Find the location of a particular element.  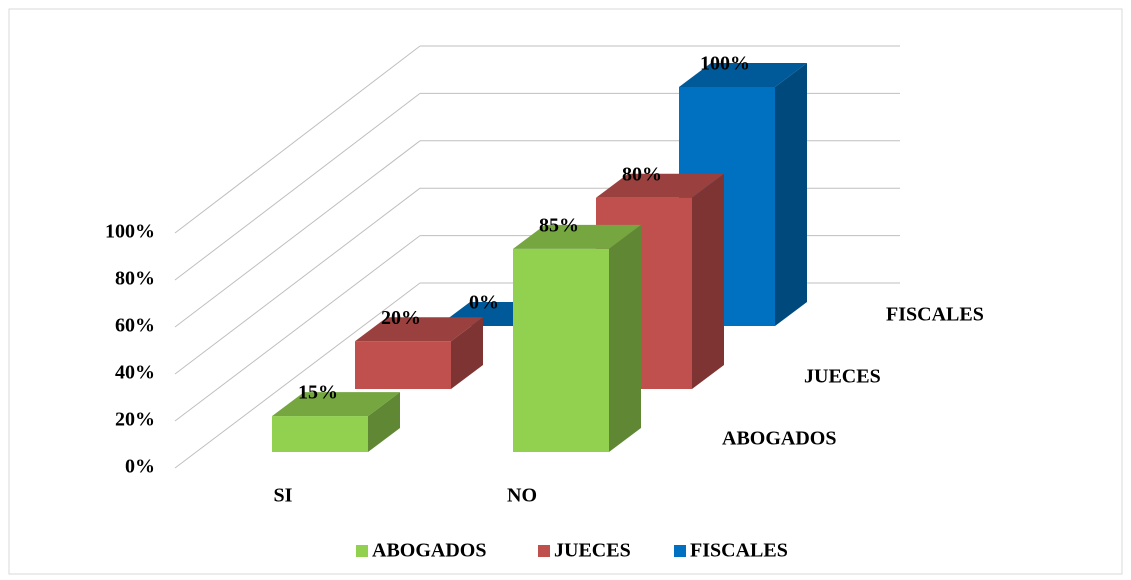

data-label: 80% is located at coordinates (642, 174).